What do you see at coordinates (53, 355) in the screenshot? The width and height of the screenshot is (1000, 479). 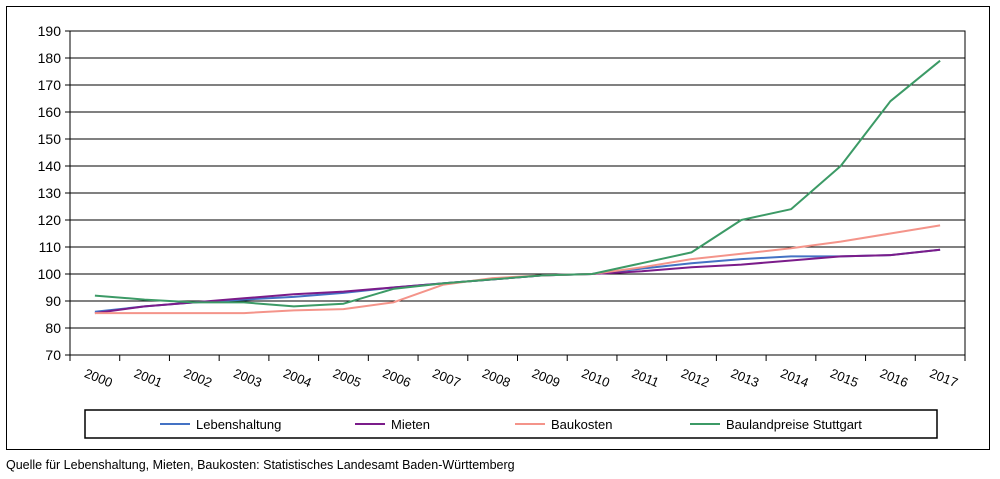 I see `y-tick-label: 70` at bounding box center [53, 355].